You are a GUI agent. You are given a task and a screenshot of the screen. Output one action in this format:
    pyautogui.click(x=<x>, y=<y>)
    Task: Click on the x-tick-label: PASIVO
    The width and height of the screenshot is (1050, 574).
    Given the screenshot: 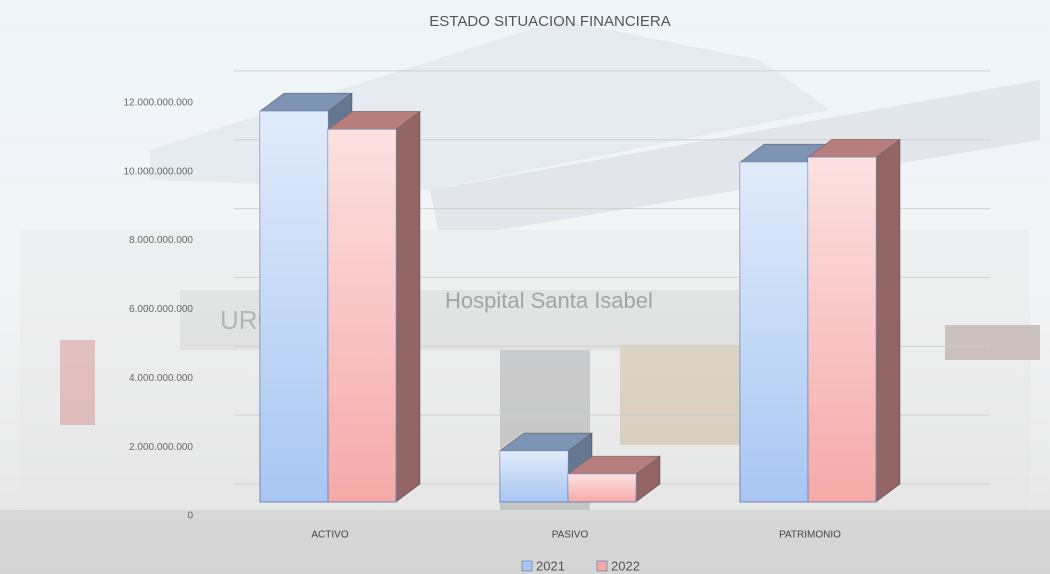 What is the action you would take?
    pyautogui.click(x=570, y=535)
    